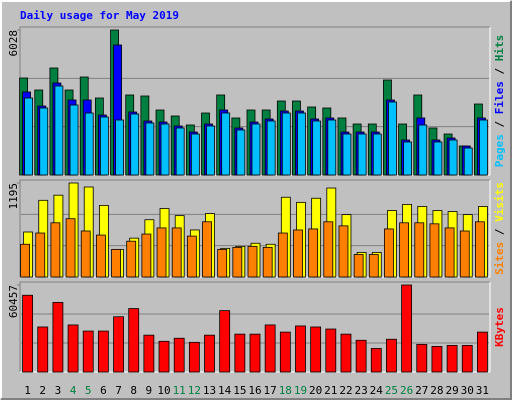 This screenshot has height=400, width=512. What do you see at coordinates (421, 390) in the screenshot?
I see `x-tick-label: 27` at bounding box center [421, 390].